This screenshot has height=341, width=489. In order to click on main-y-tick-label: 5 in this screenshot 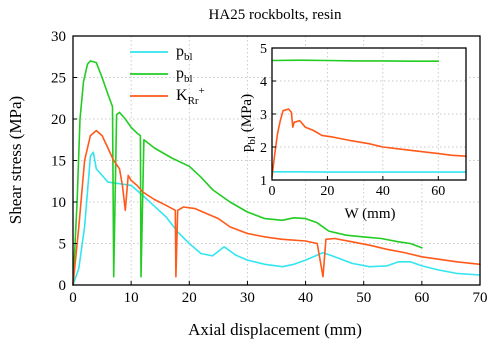, I will do `click(63, 245)`.